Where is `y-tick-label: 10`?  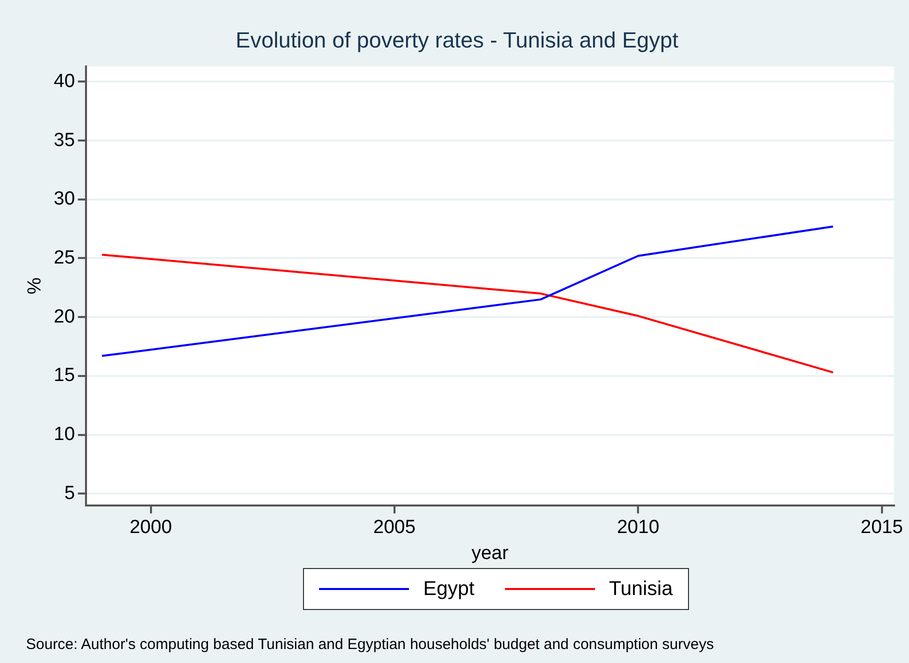 y-tick-label: 10 is located at coordinates (64, 435).